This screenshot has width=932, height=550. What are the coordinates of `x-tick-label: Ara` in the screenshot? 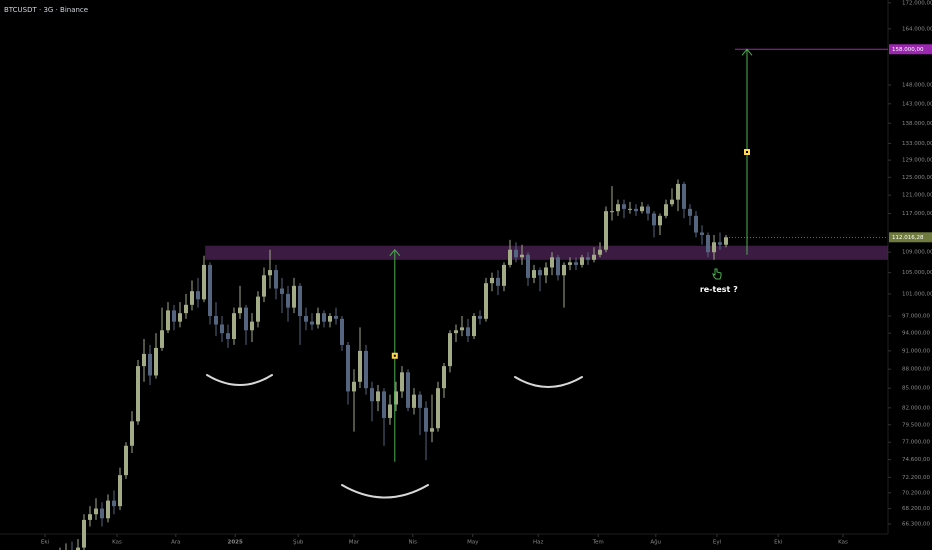 It's located at (175, 543).